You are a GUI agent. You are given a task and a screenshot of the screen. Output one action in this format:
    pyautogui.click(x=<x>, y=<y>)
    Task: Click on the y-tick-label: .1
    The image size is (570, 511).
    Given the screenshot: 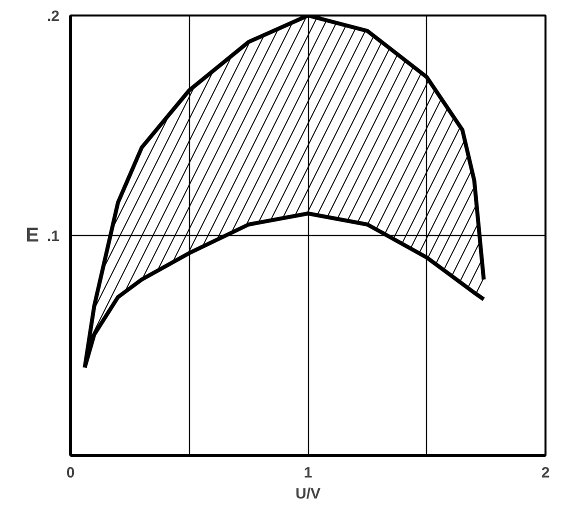 What is the action you would take?
    pyautogui.click(x=53, y=236)
    